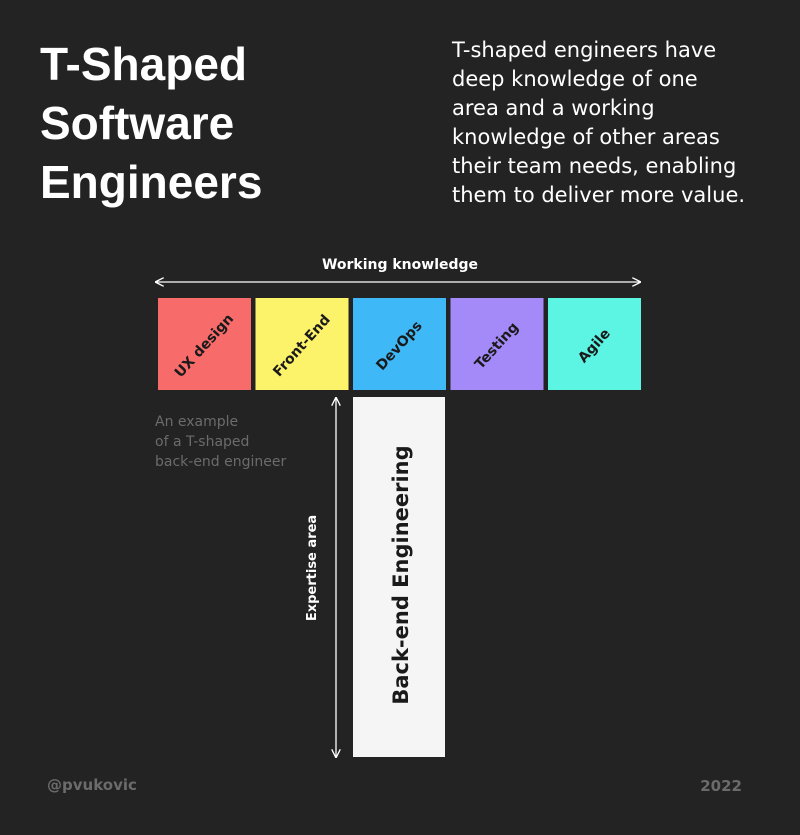 This screenshot has width=800, height=835. I want to click on working-label: Working knowledge, so click(400, 265).